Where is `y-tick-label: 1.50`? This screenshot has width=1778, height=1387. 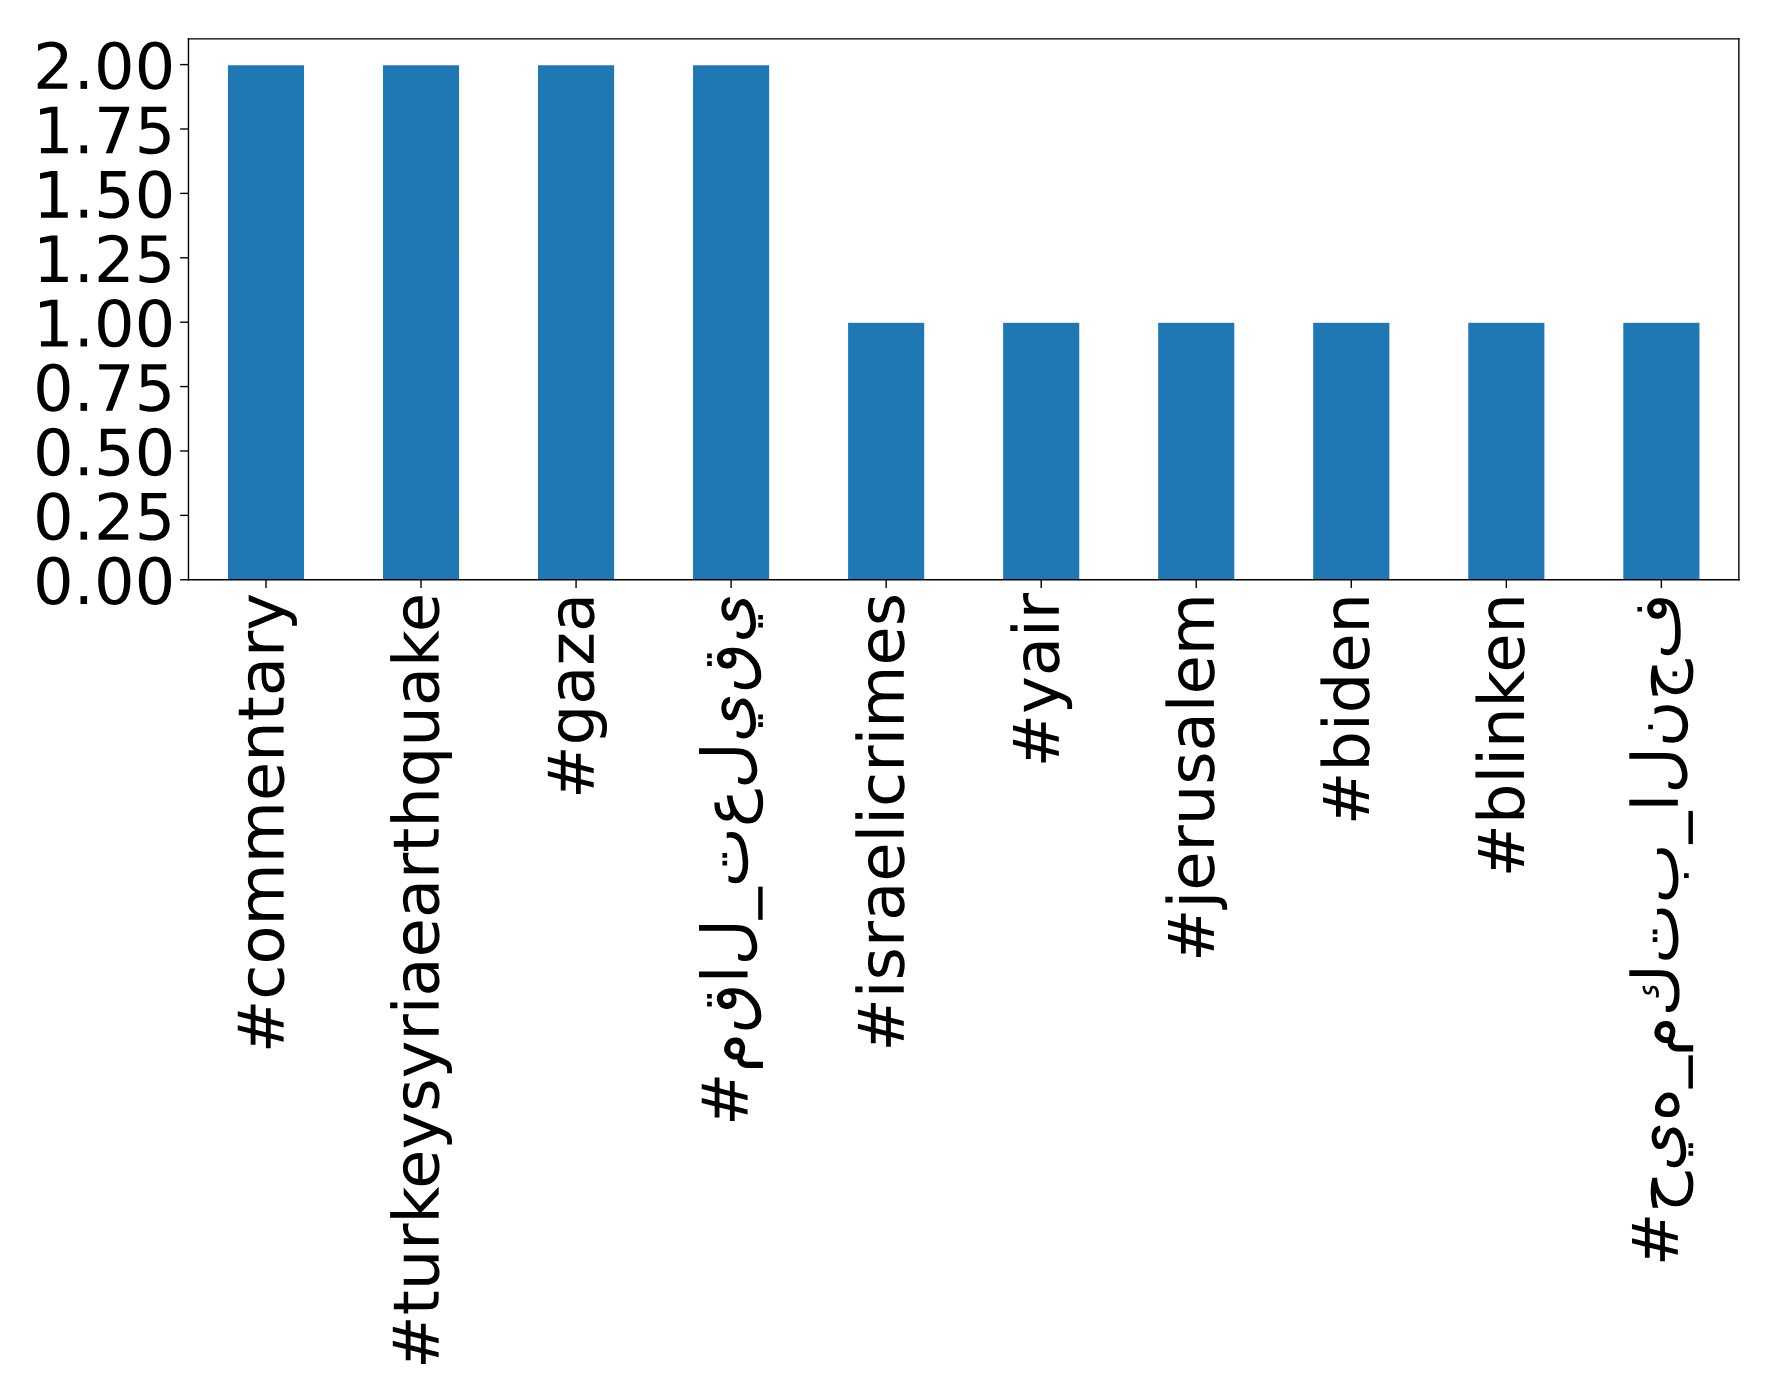 y-tick-label: 1.50 is located at coordinates (106, 194).